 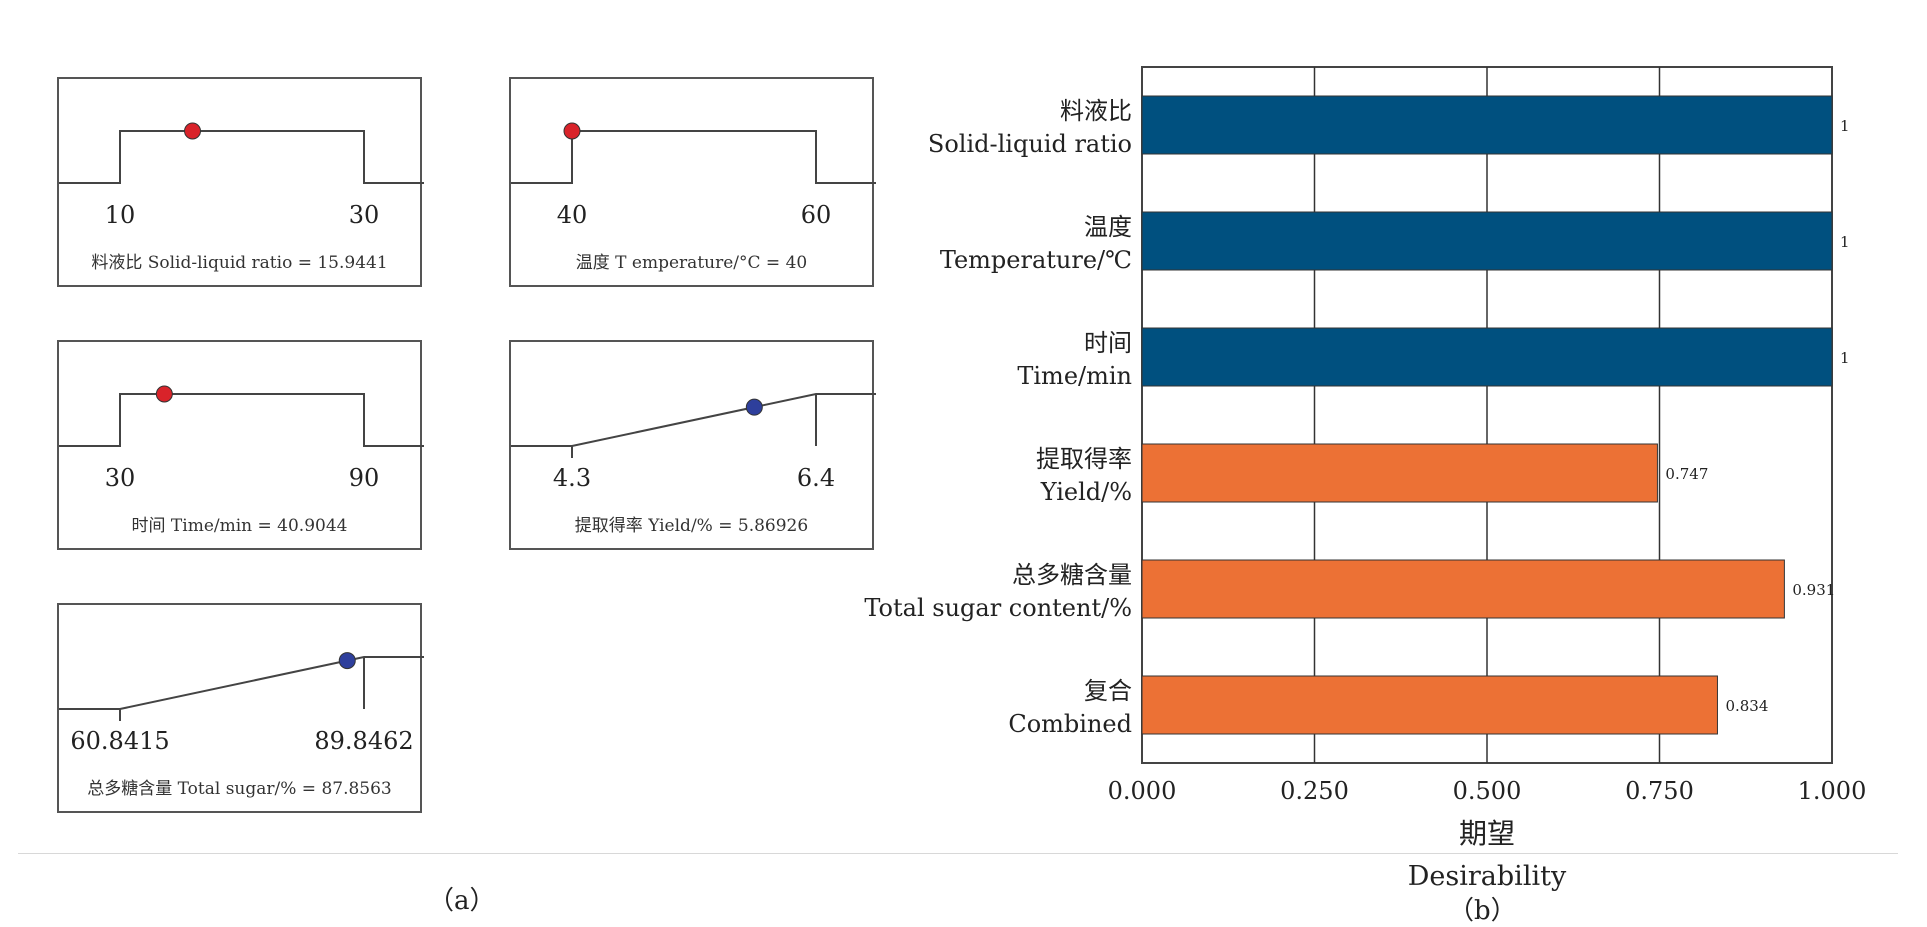 I want to click on ramp-high-label: 89.8462, so click(x=364, y=741).